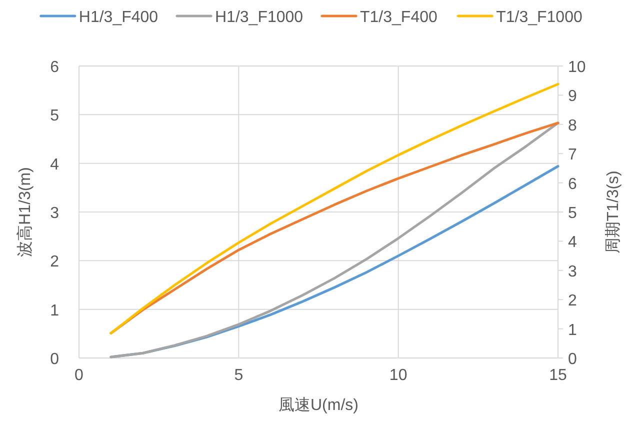 Image resolution: width=636 pixels, height=435 pixels. What do you see at coordinates (318, 405) in the screenshot?
I see `x-axis-title: 風速U(m/s)` at bounding box center [318, 405].